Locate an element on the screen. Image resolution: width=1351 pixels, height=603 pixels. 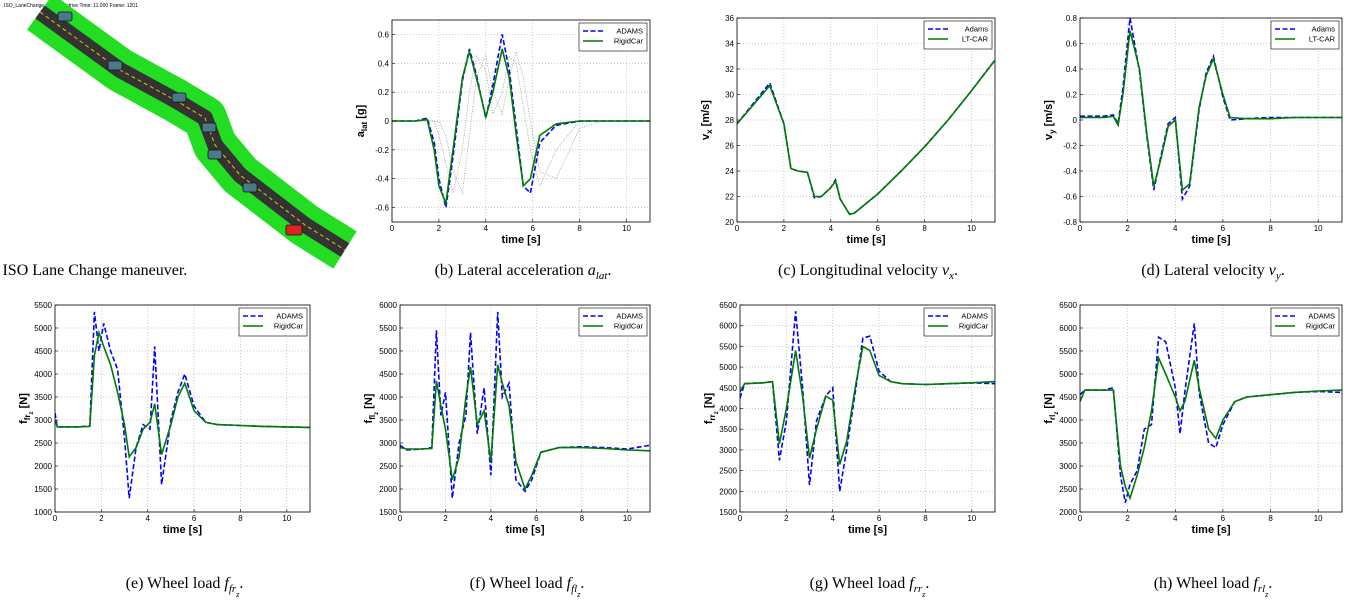
y-tick-label: -0.6 is located at coordinates (382, 208).